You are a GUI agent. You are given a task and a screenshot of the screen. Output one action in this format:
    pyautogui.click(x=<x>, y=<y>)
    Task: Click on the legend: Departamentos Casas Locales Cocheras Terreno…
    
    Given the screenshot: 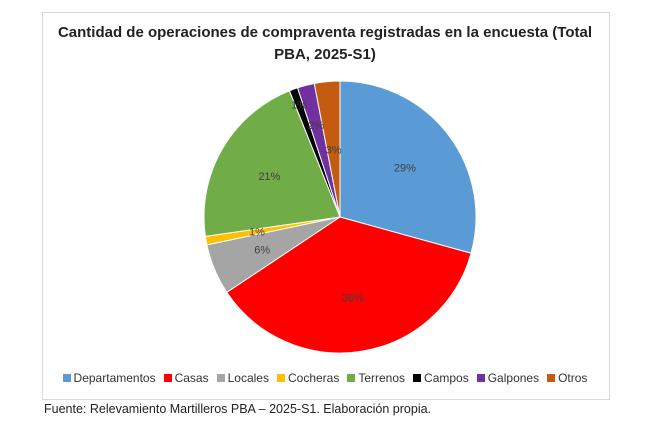 What is the action you would take?
    pyautogui.click(x=325, y=378)
    